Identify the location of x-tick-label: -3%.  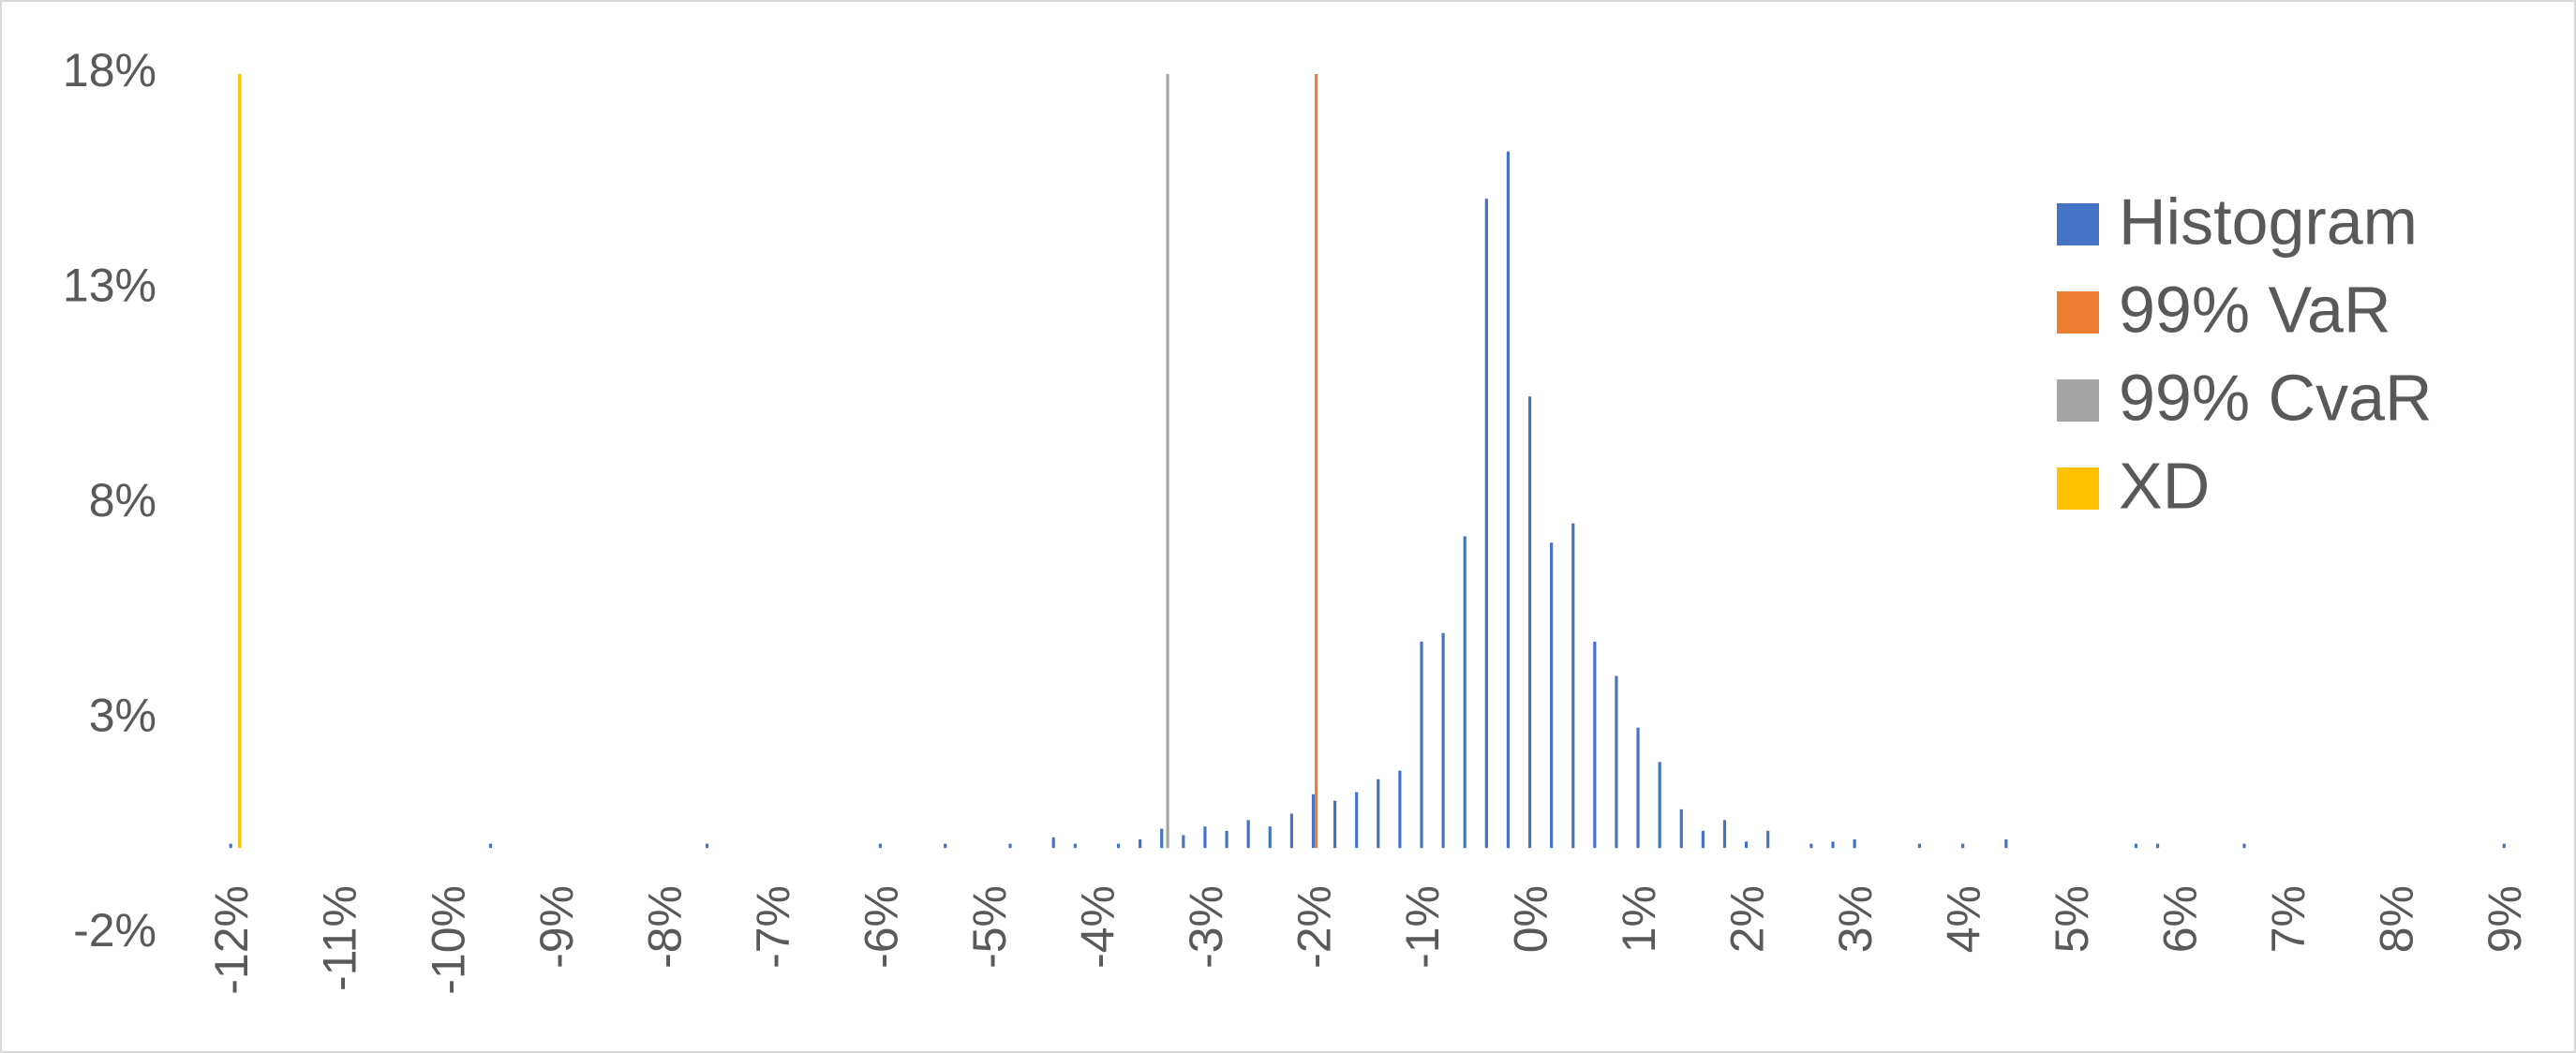
(1206, 927).